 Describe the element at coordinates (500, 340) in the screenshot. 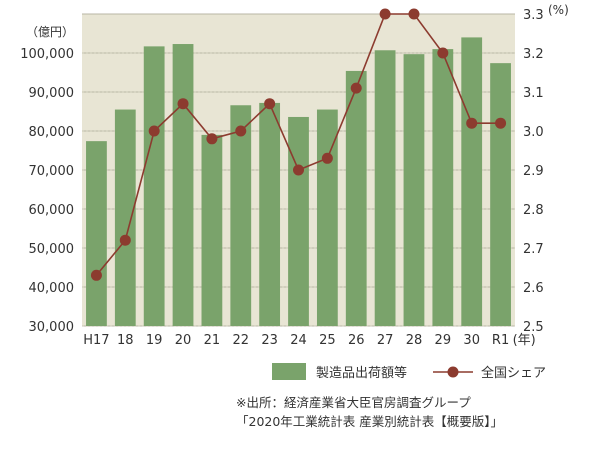

I see `x-tick-label: R1` at that location.